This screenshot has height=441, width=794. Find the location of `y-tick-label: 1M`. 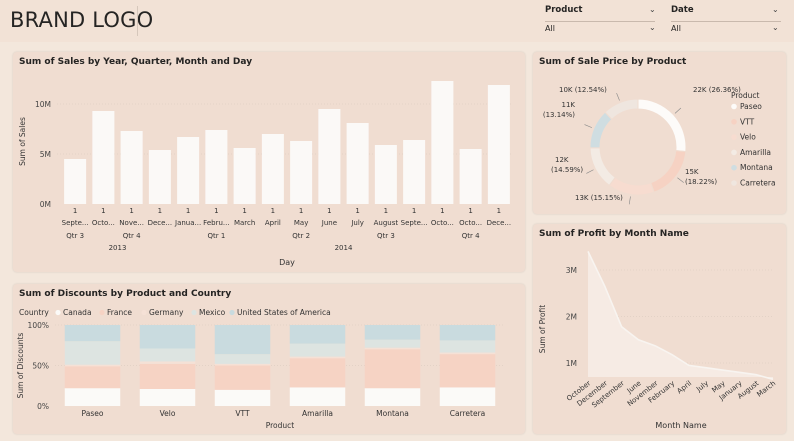

y-tick-label: 1M is located at coordinates (571, 363).